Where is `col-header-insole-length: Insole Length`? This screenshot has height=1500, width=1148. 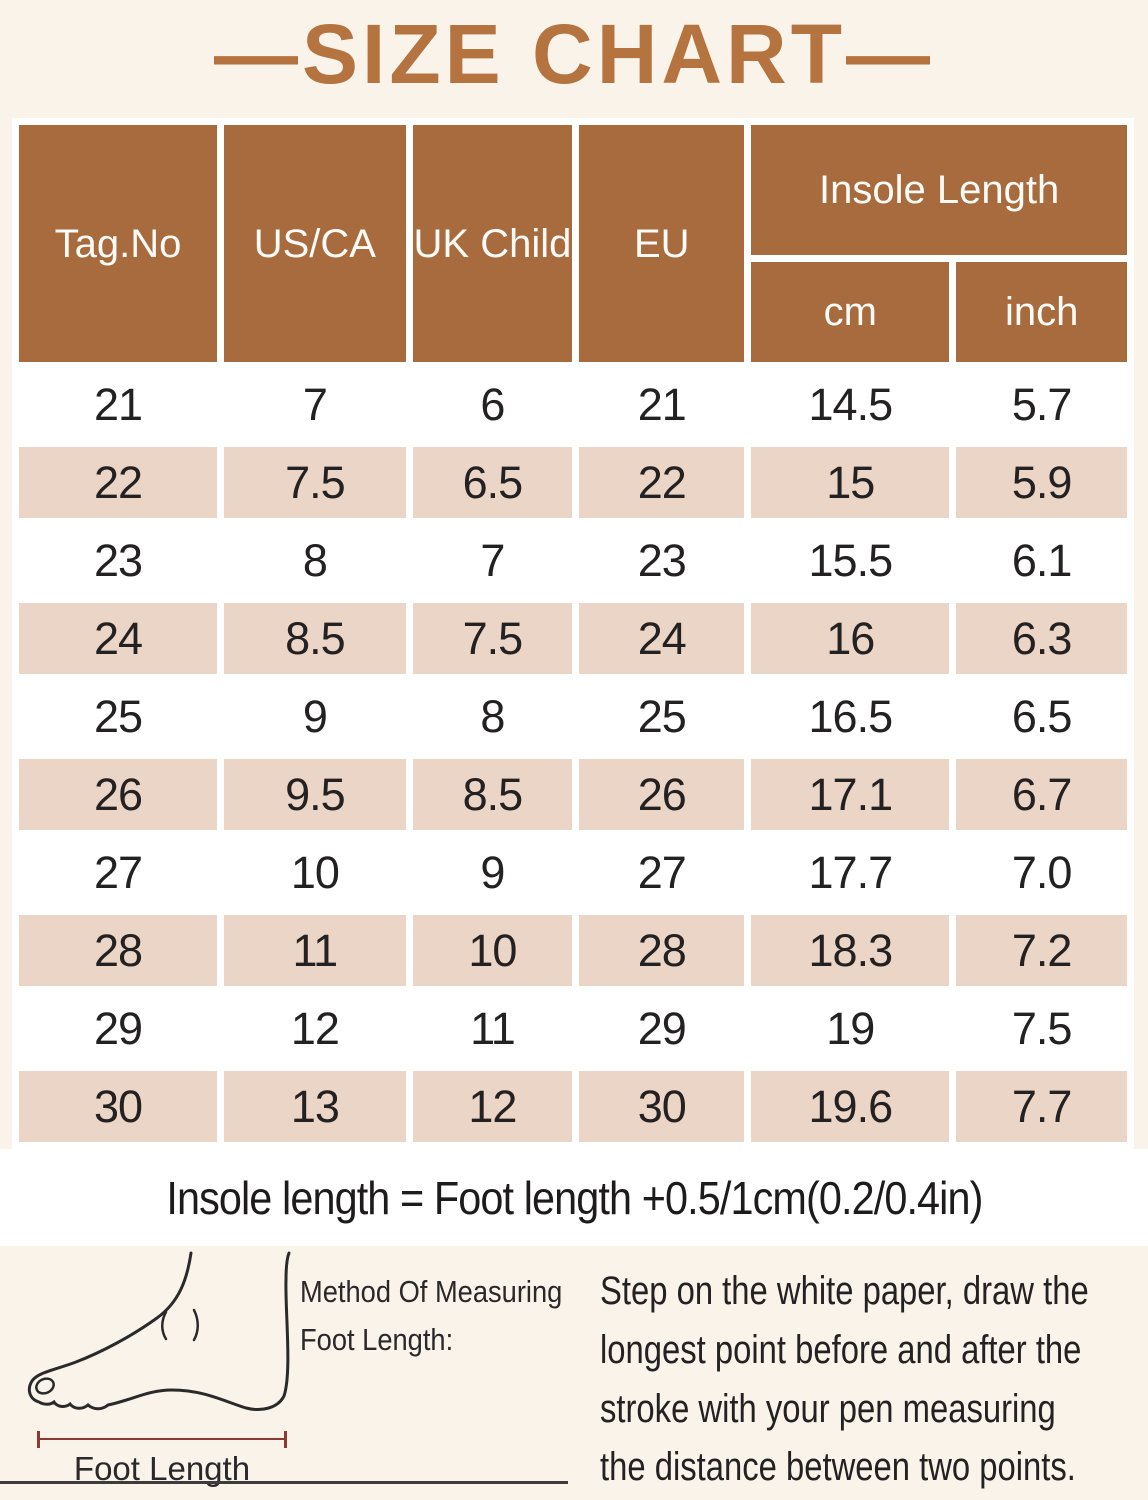 col-header-insole-length: Insole Length is located at coordinates (939, 190).